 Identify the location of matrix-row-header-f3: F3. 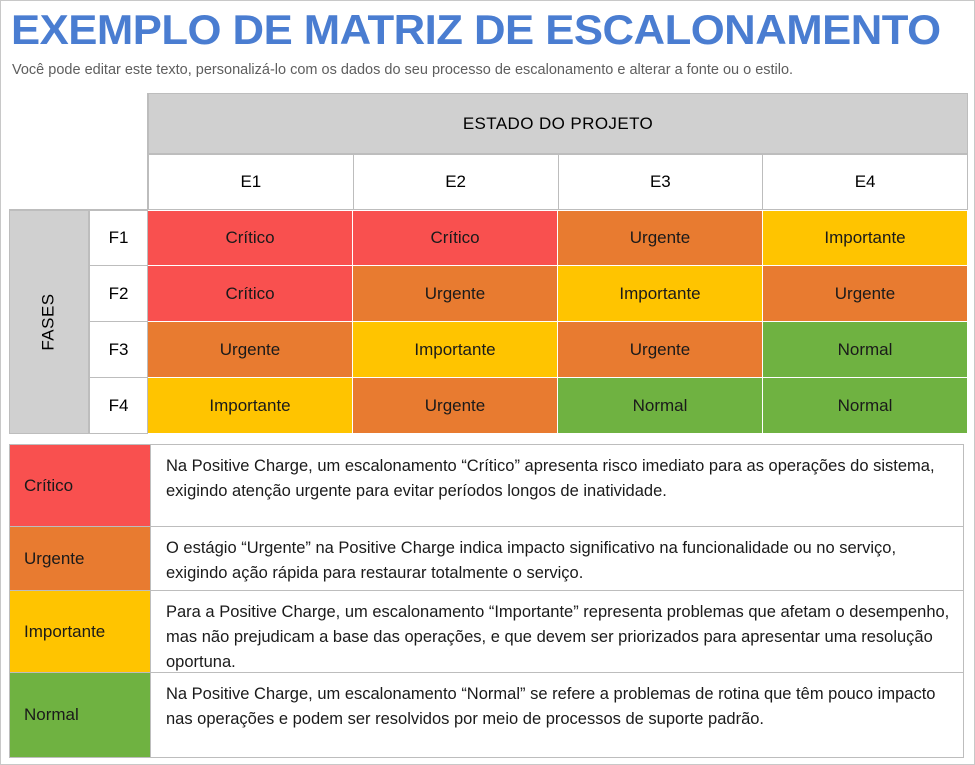
(118, 350).